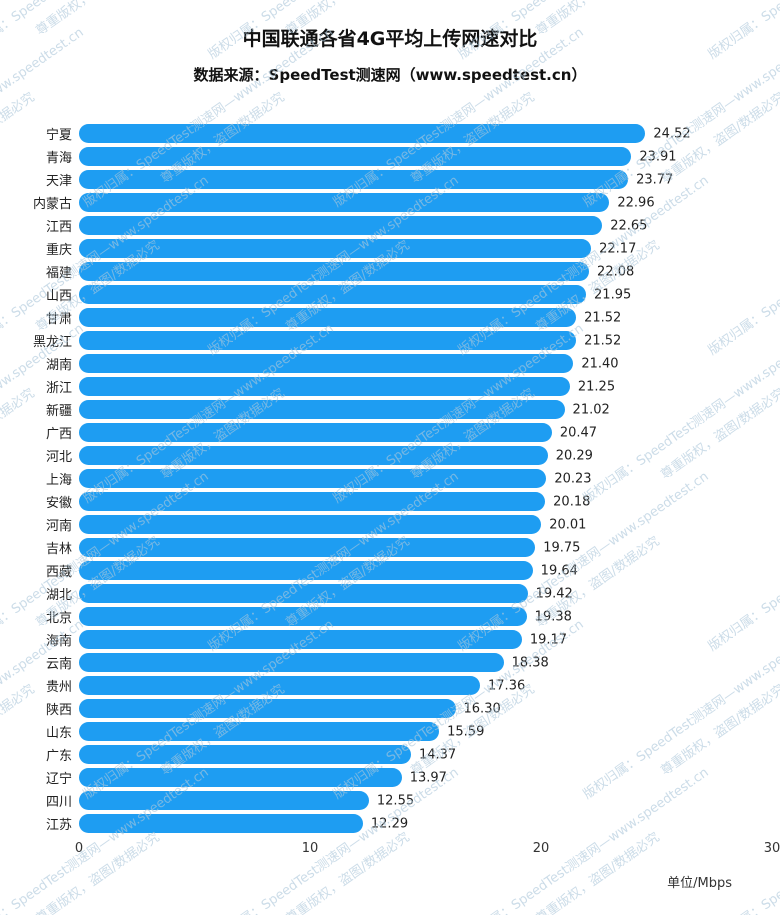 This screenshot has height=915, width=780. I want to click on bar-track: 12.29, so click(425, 823).